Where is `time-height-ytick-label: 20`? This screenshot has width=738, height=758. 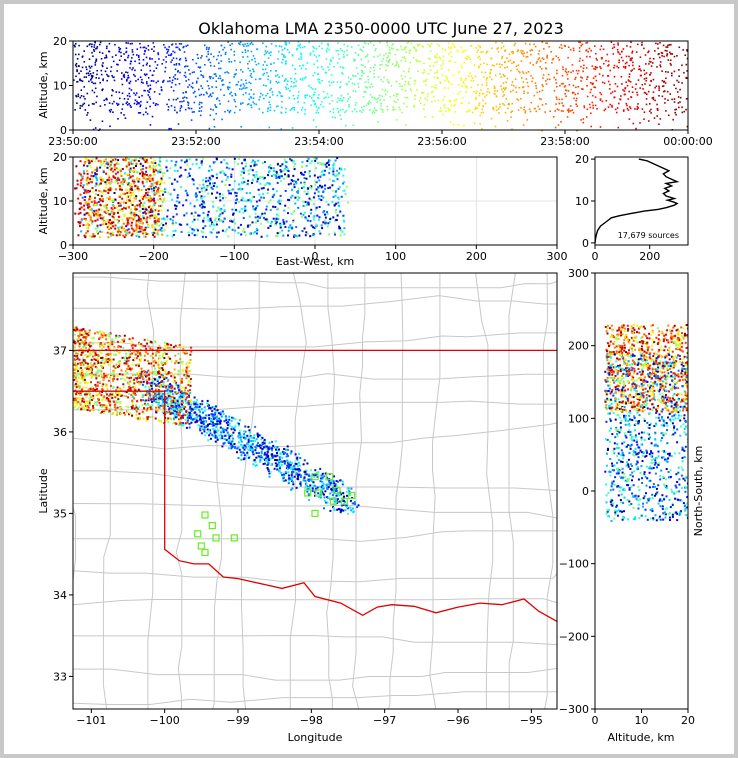
time-height-ytick-label: 20 is located at coordinates (60, 41).